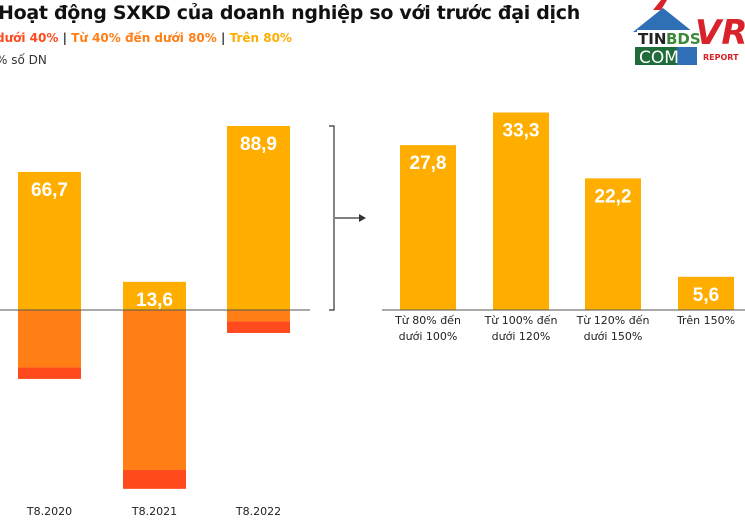 This screenshot has width=745, height=527. I want to click on data-label: 33,3, so click(521, 131).